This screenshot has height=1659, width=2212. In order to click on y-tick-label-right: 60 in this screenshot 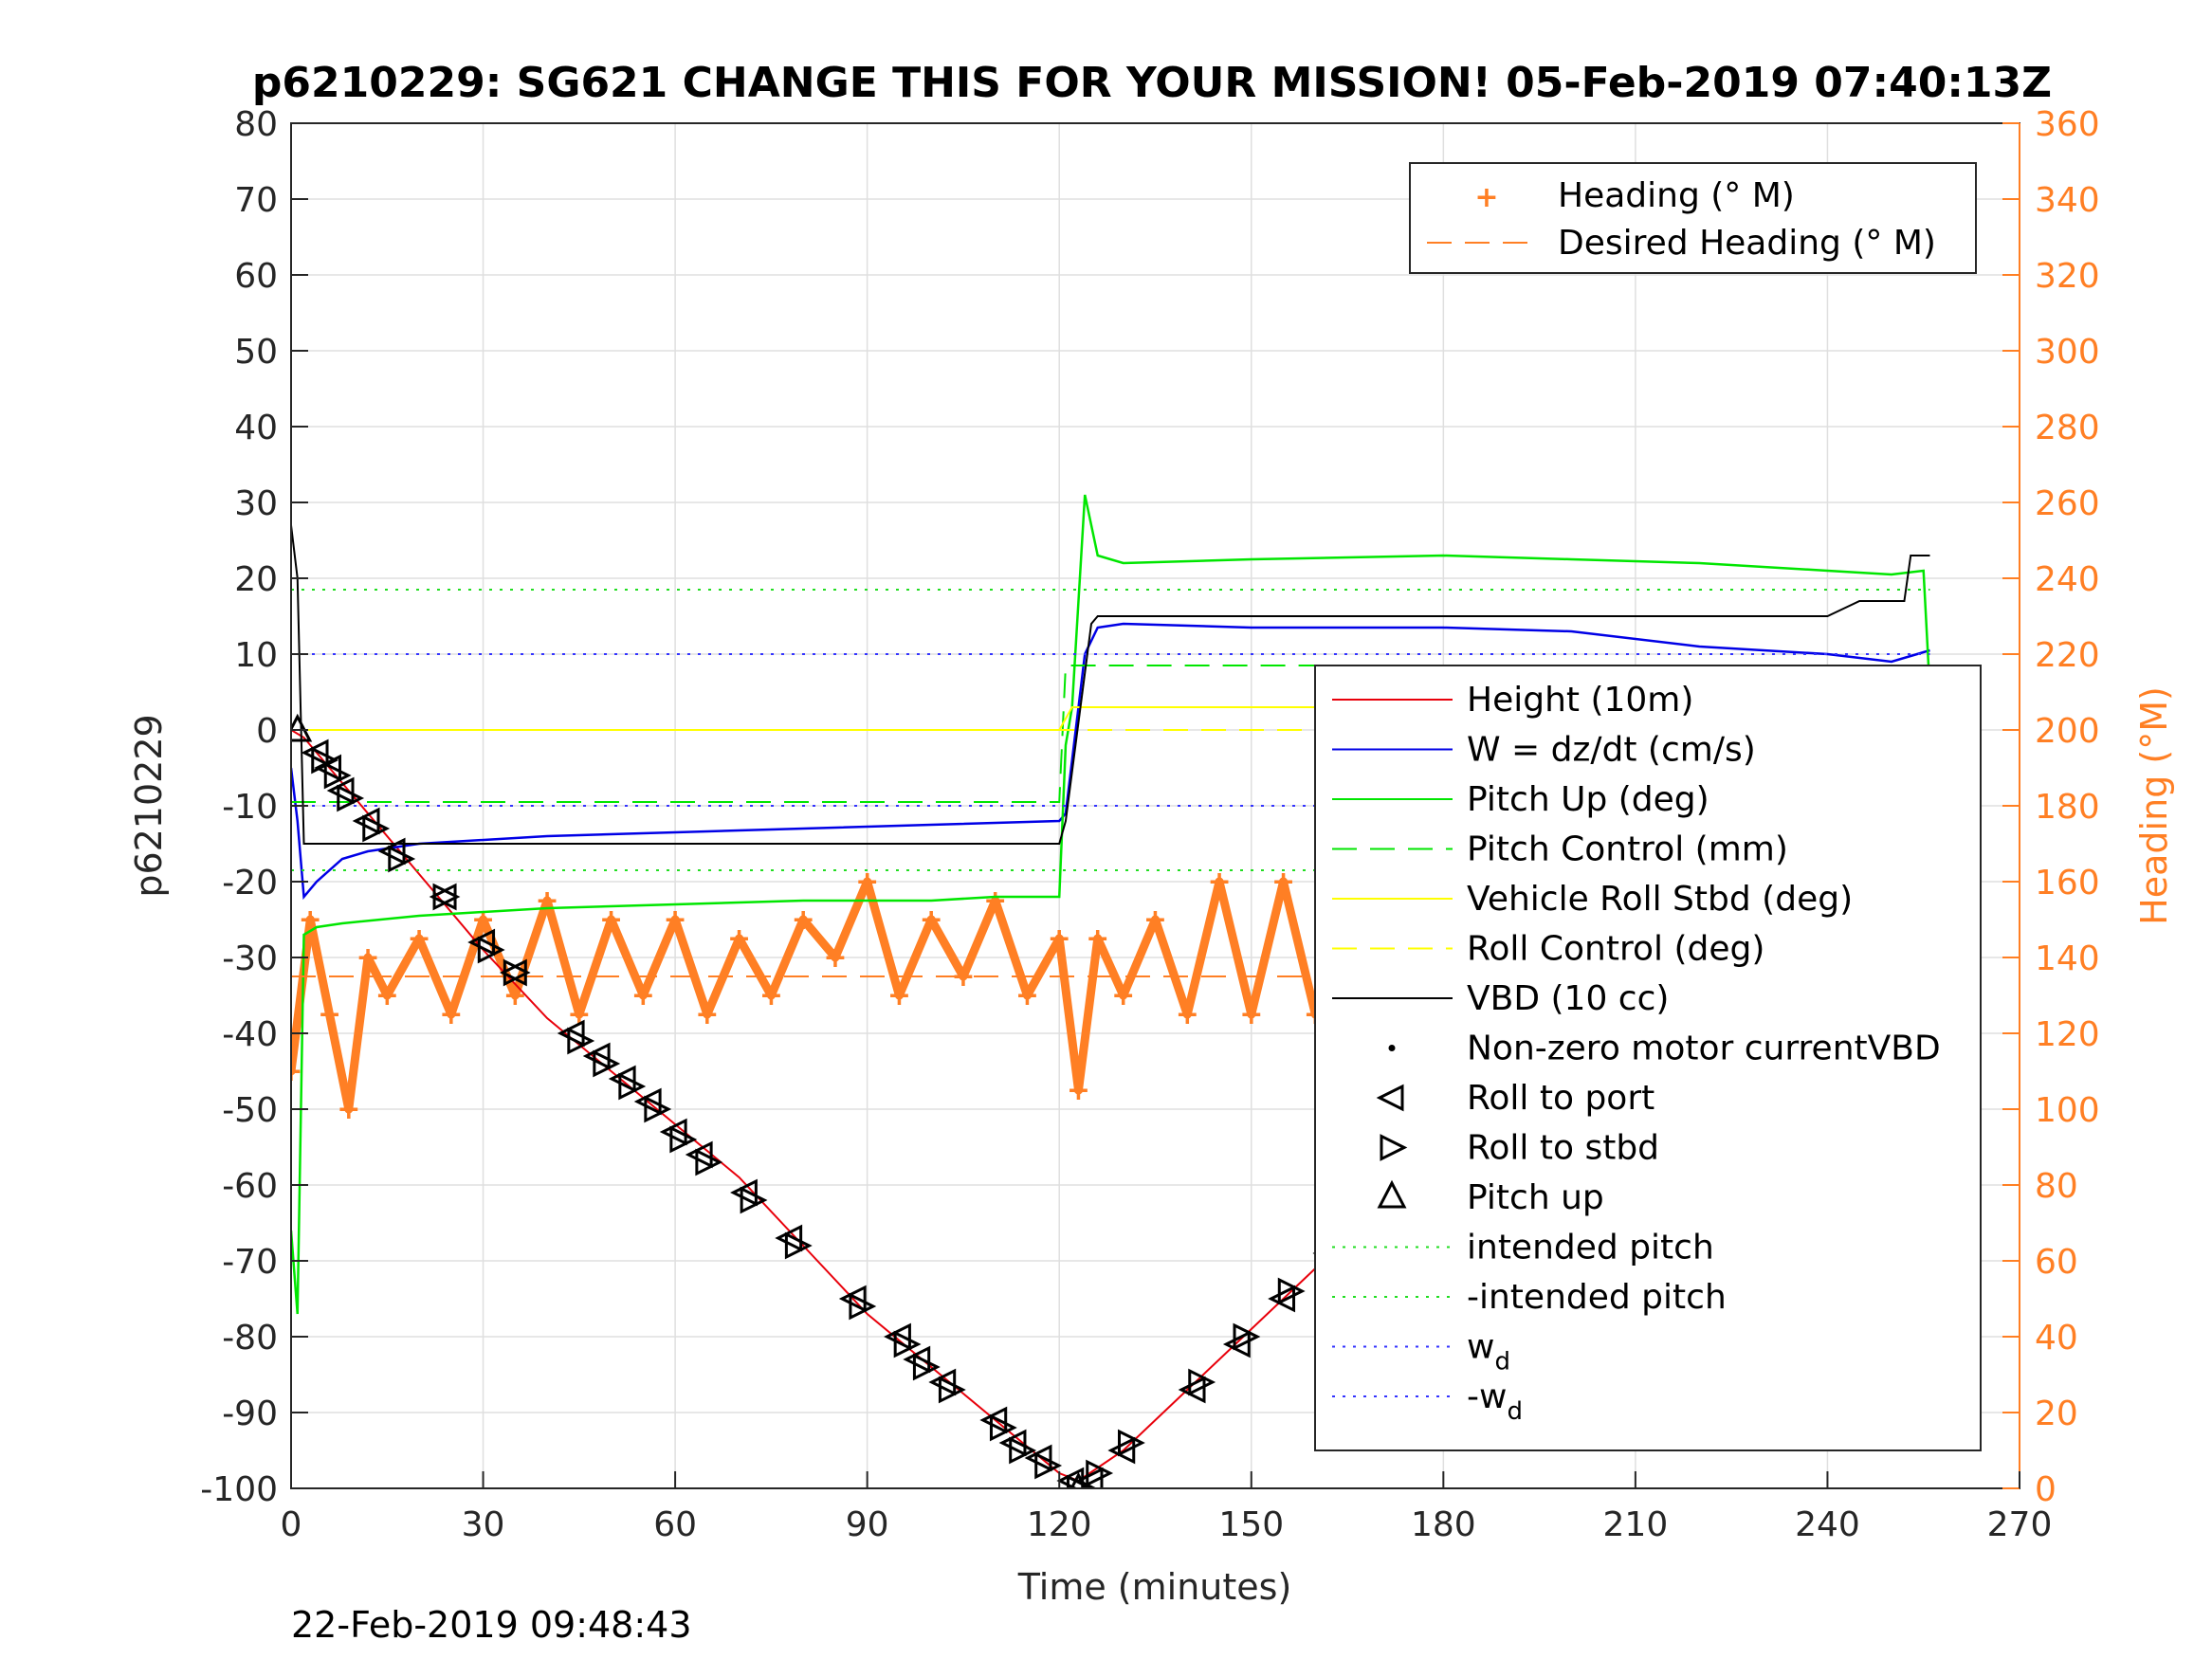, I will do `click(2056, 1262)`.